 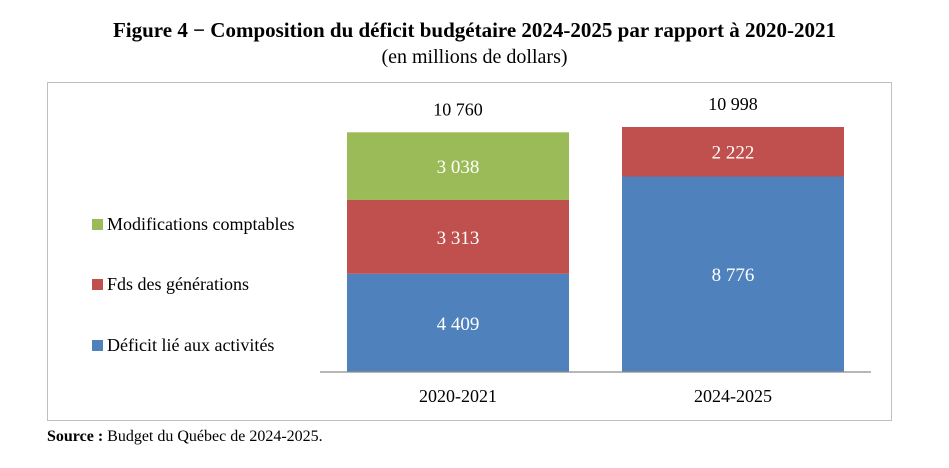 I want to click on data-label-1-1: 4 409, so click(x=458, y=324).